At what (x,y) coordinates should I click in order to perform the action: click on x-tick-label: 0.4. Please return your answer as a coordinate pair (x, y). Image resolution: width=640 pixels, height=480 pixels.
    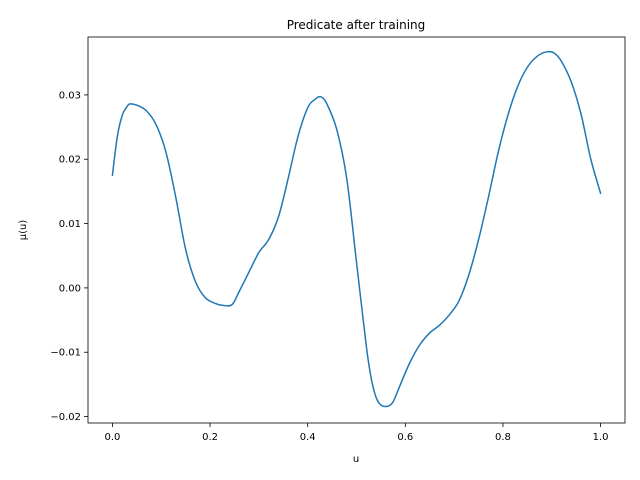
    Looking at the image, I should click on (308, 437).